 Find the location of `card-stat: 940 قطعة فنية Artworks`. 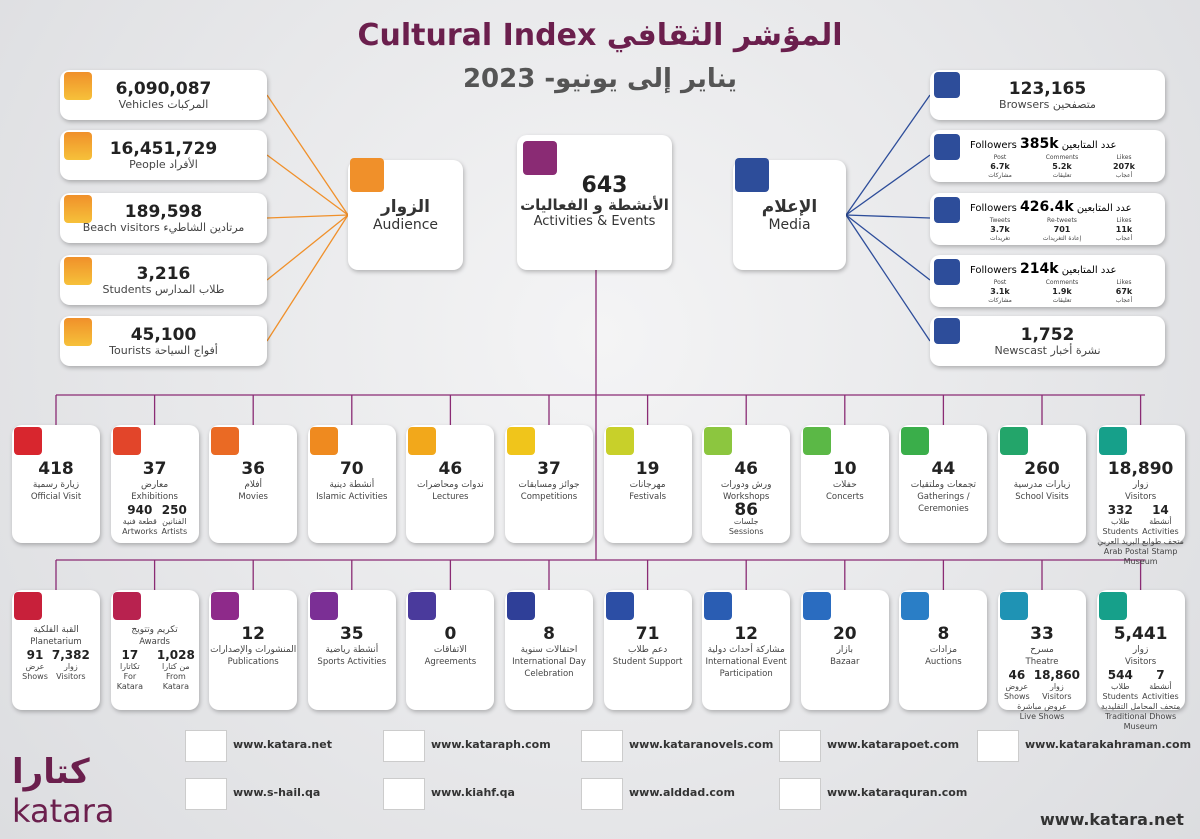

card-stat: 940 قطعة فنية Artworks is located at coordinates (139, 520).